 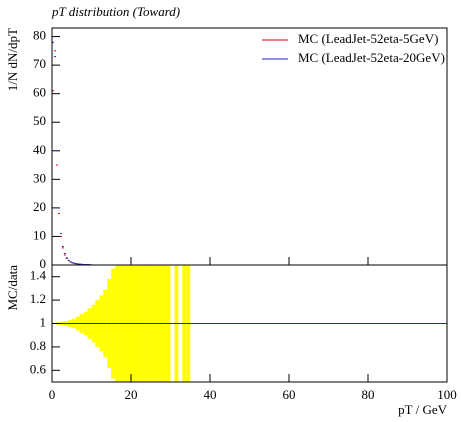 I want to click on y-tick-label: 50, so click(x=39, y=120).